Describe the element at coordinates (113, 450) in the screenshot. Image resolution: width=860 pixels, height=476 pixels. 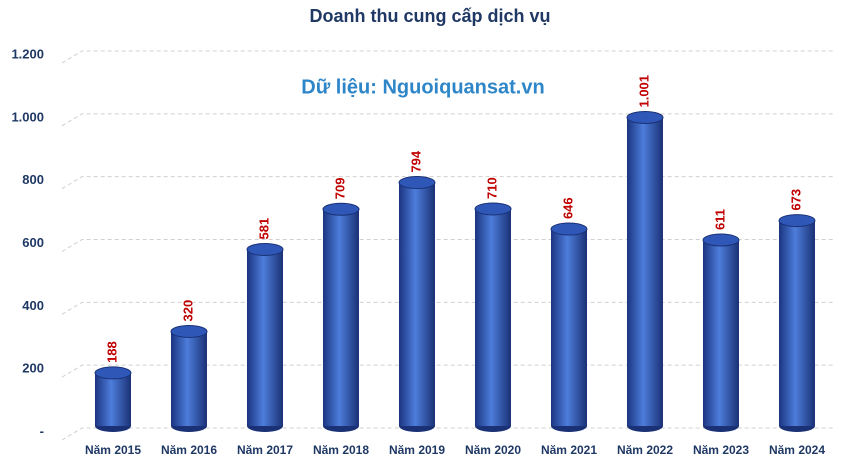
I see `x-tick-label: Năm 2015` at that location.